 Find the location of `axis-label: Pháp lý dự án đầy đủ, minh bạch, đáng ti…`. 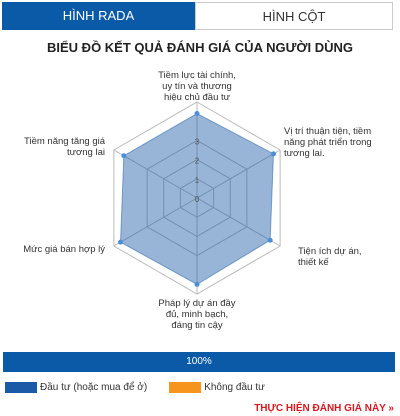

axis-label: Pháp lý dự án đầy đủ, minh bạch, đáng ti… is located at coordinates (197, 314).